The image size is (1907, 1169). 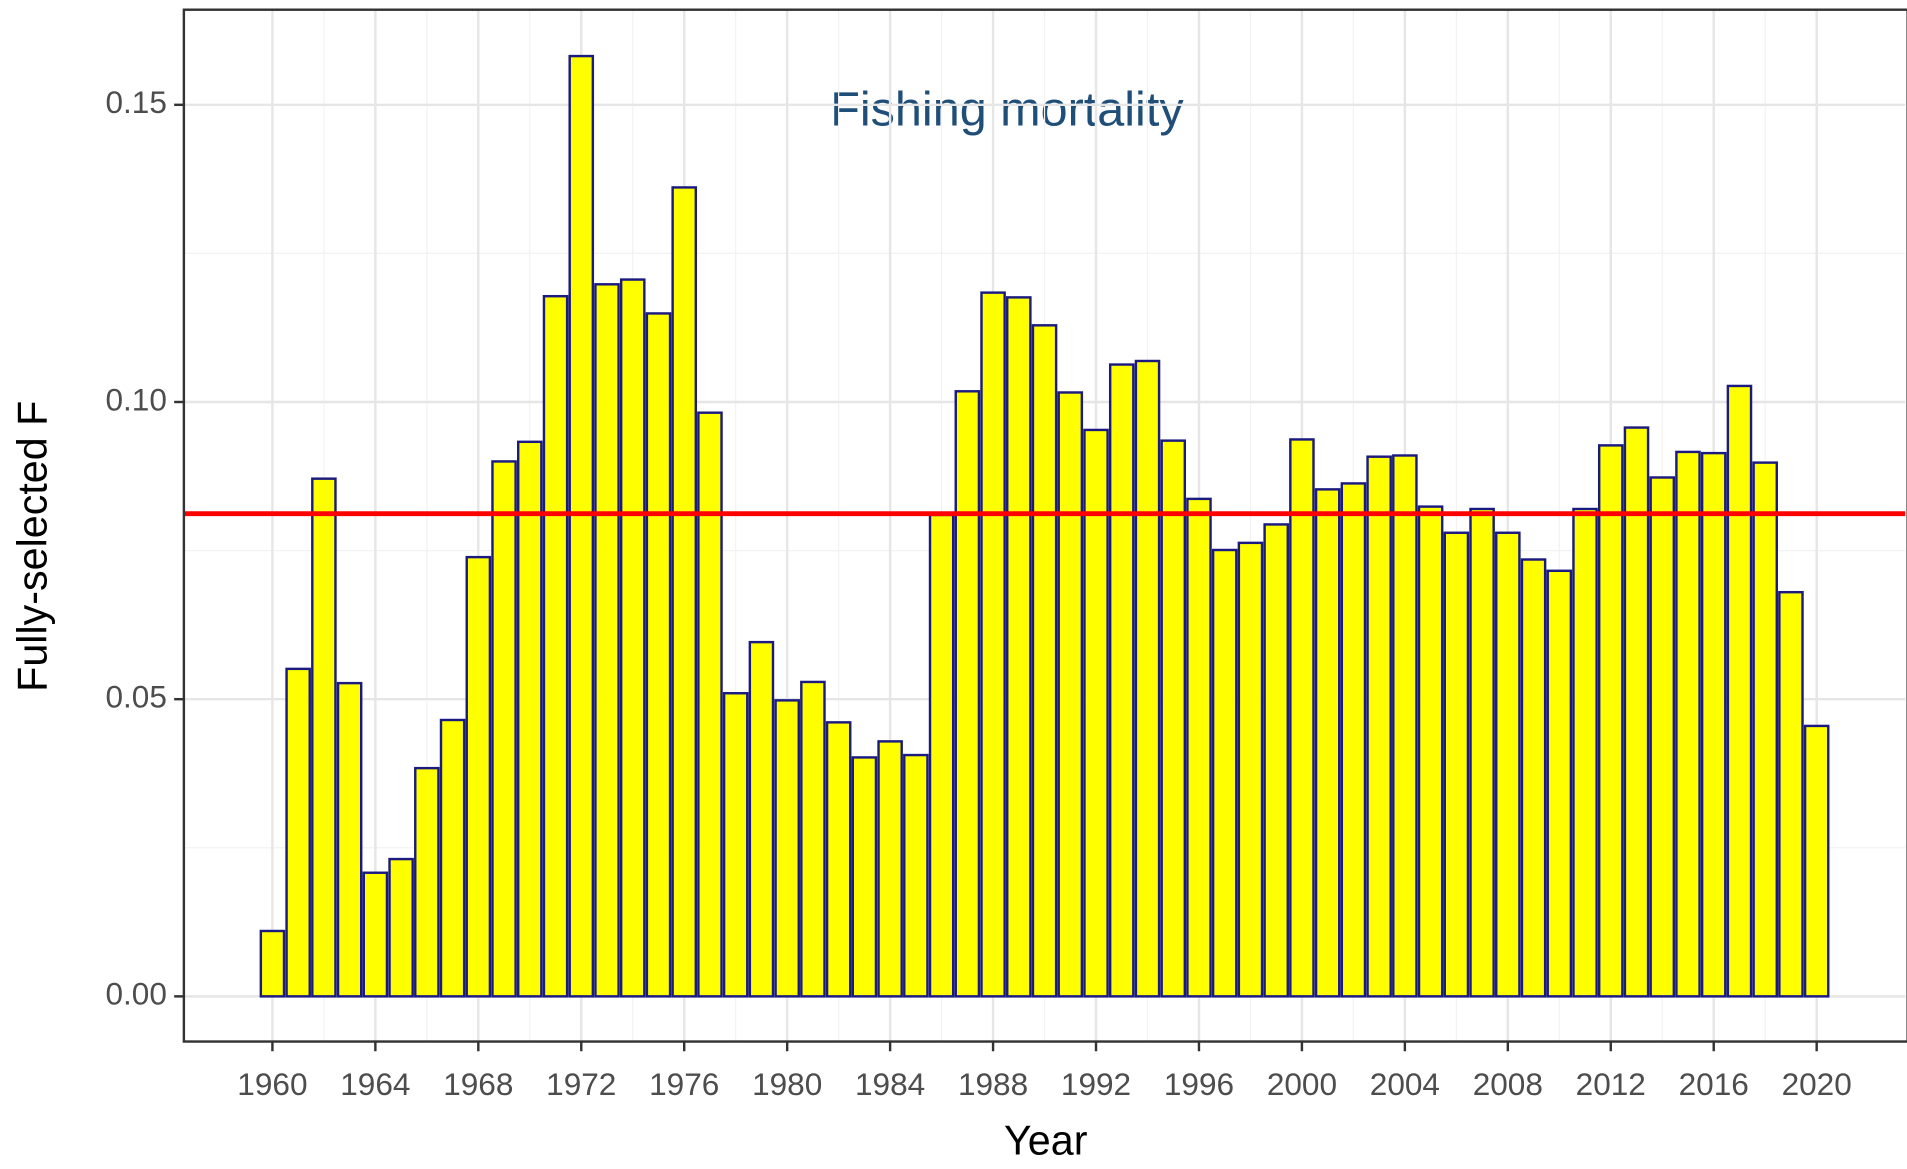 What do you see at coordinates (1508, 1084) in the screenshot?
I see `x-tick-label: 2008` at bounding box center [1508, 1084].